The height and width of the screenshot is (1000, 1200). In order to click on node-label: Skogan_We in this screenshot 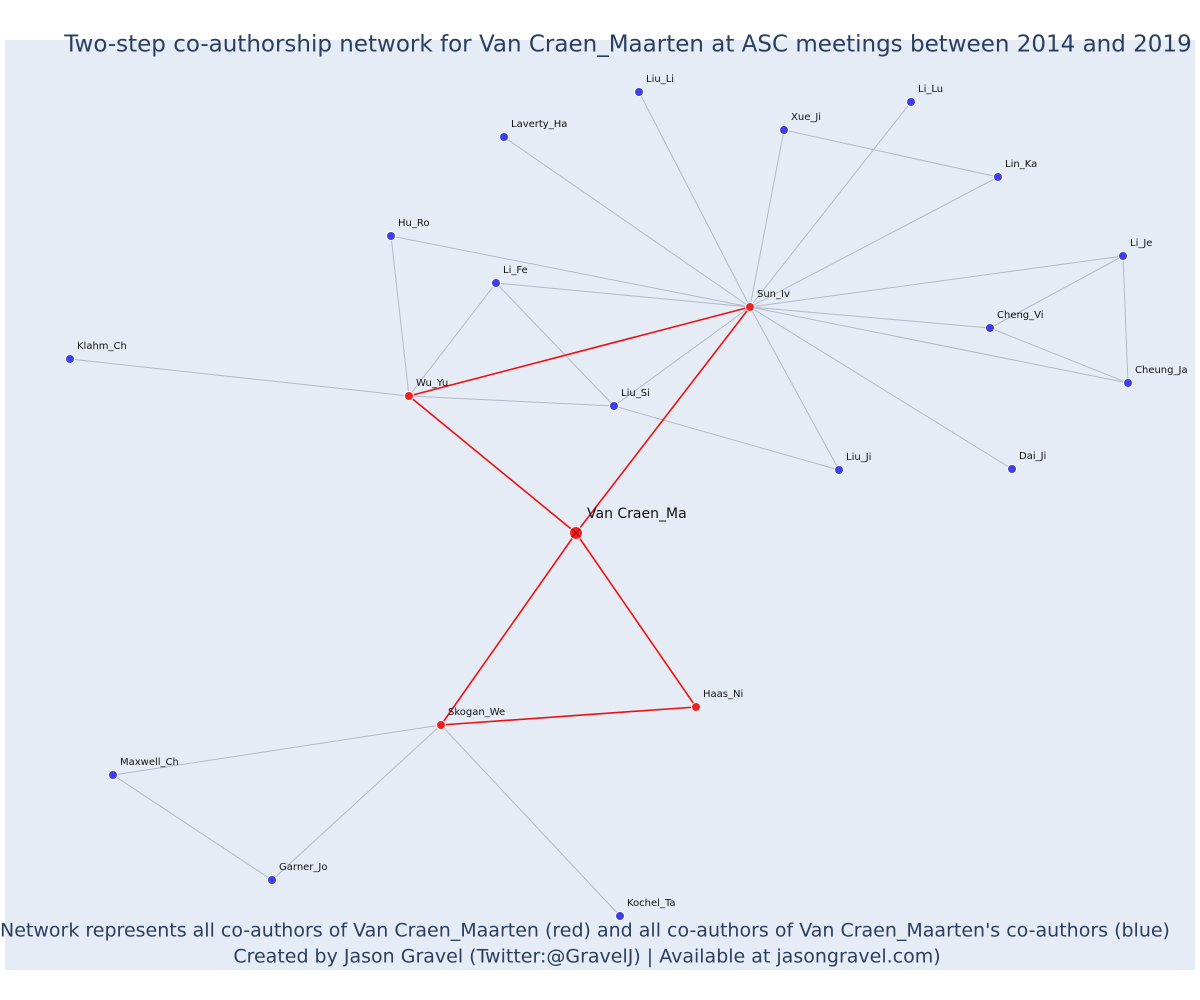, I will do `click(476, 712)`.